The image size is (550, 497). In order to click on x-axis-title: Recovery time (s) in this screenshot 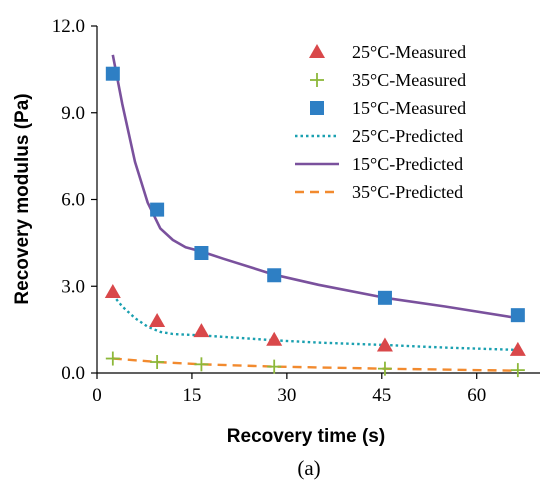, I will do `click(306, 436)`.